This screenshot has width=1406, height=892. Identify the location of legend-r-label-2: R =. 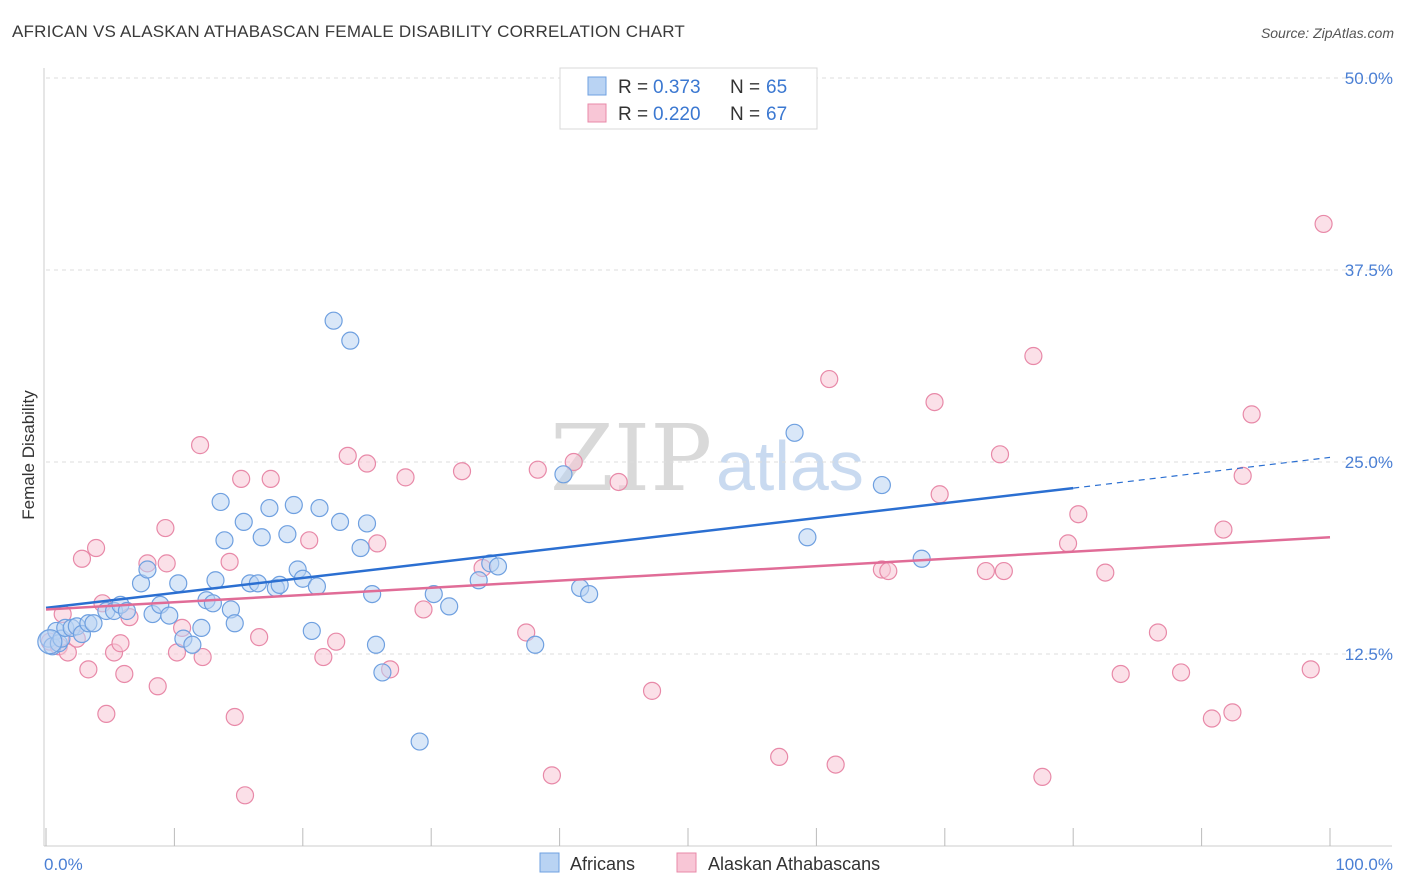
(633, 114).